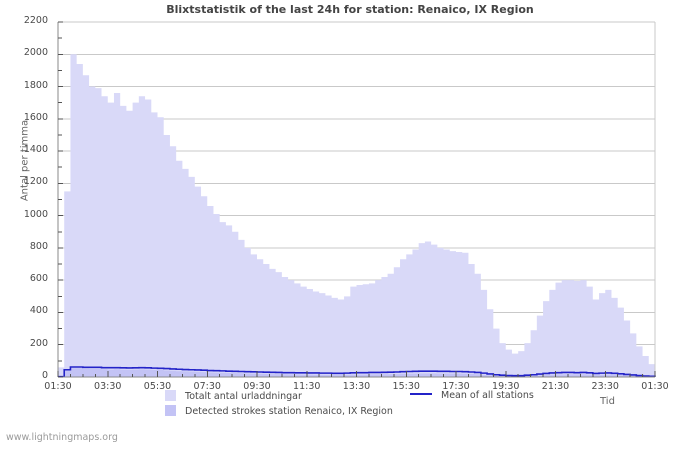  I want to click on series-line-mean, so click(357, 372).